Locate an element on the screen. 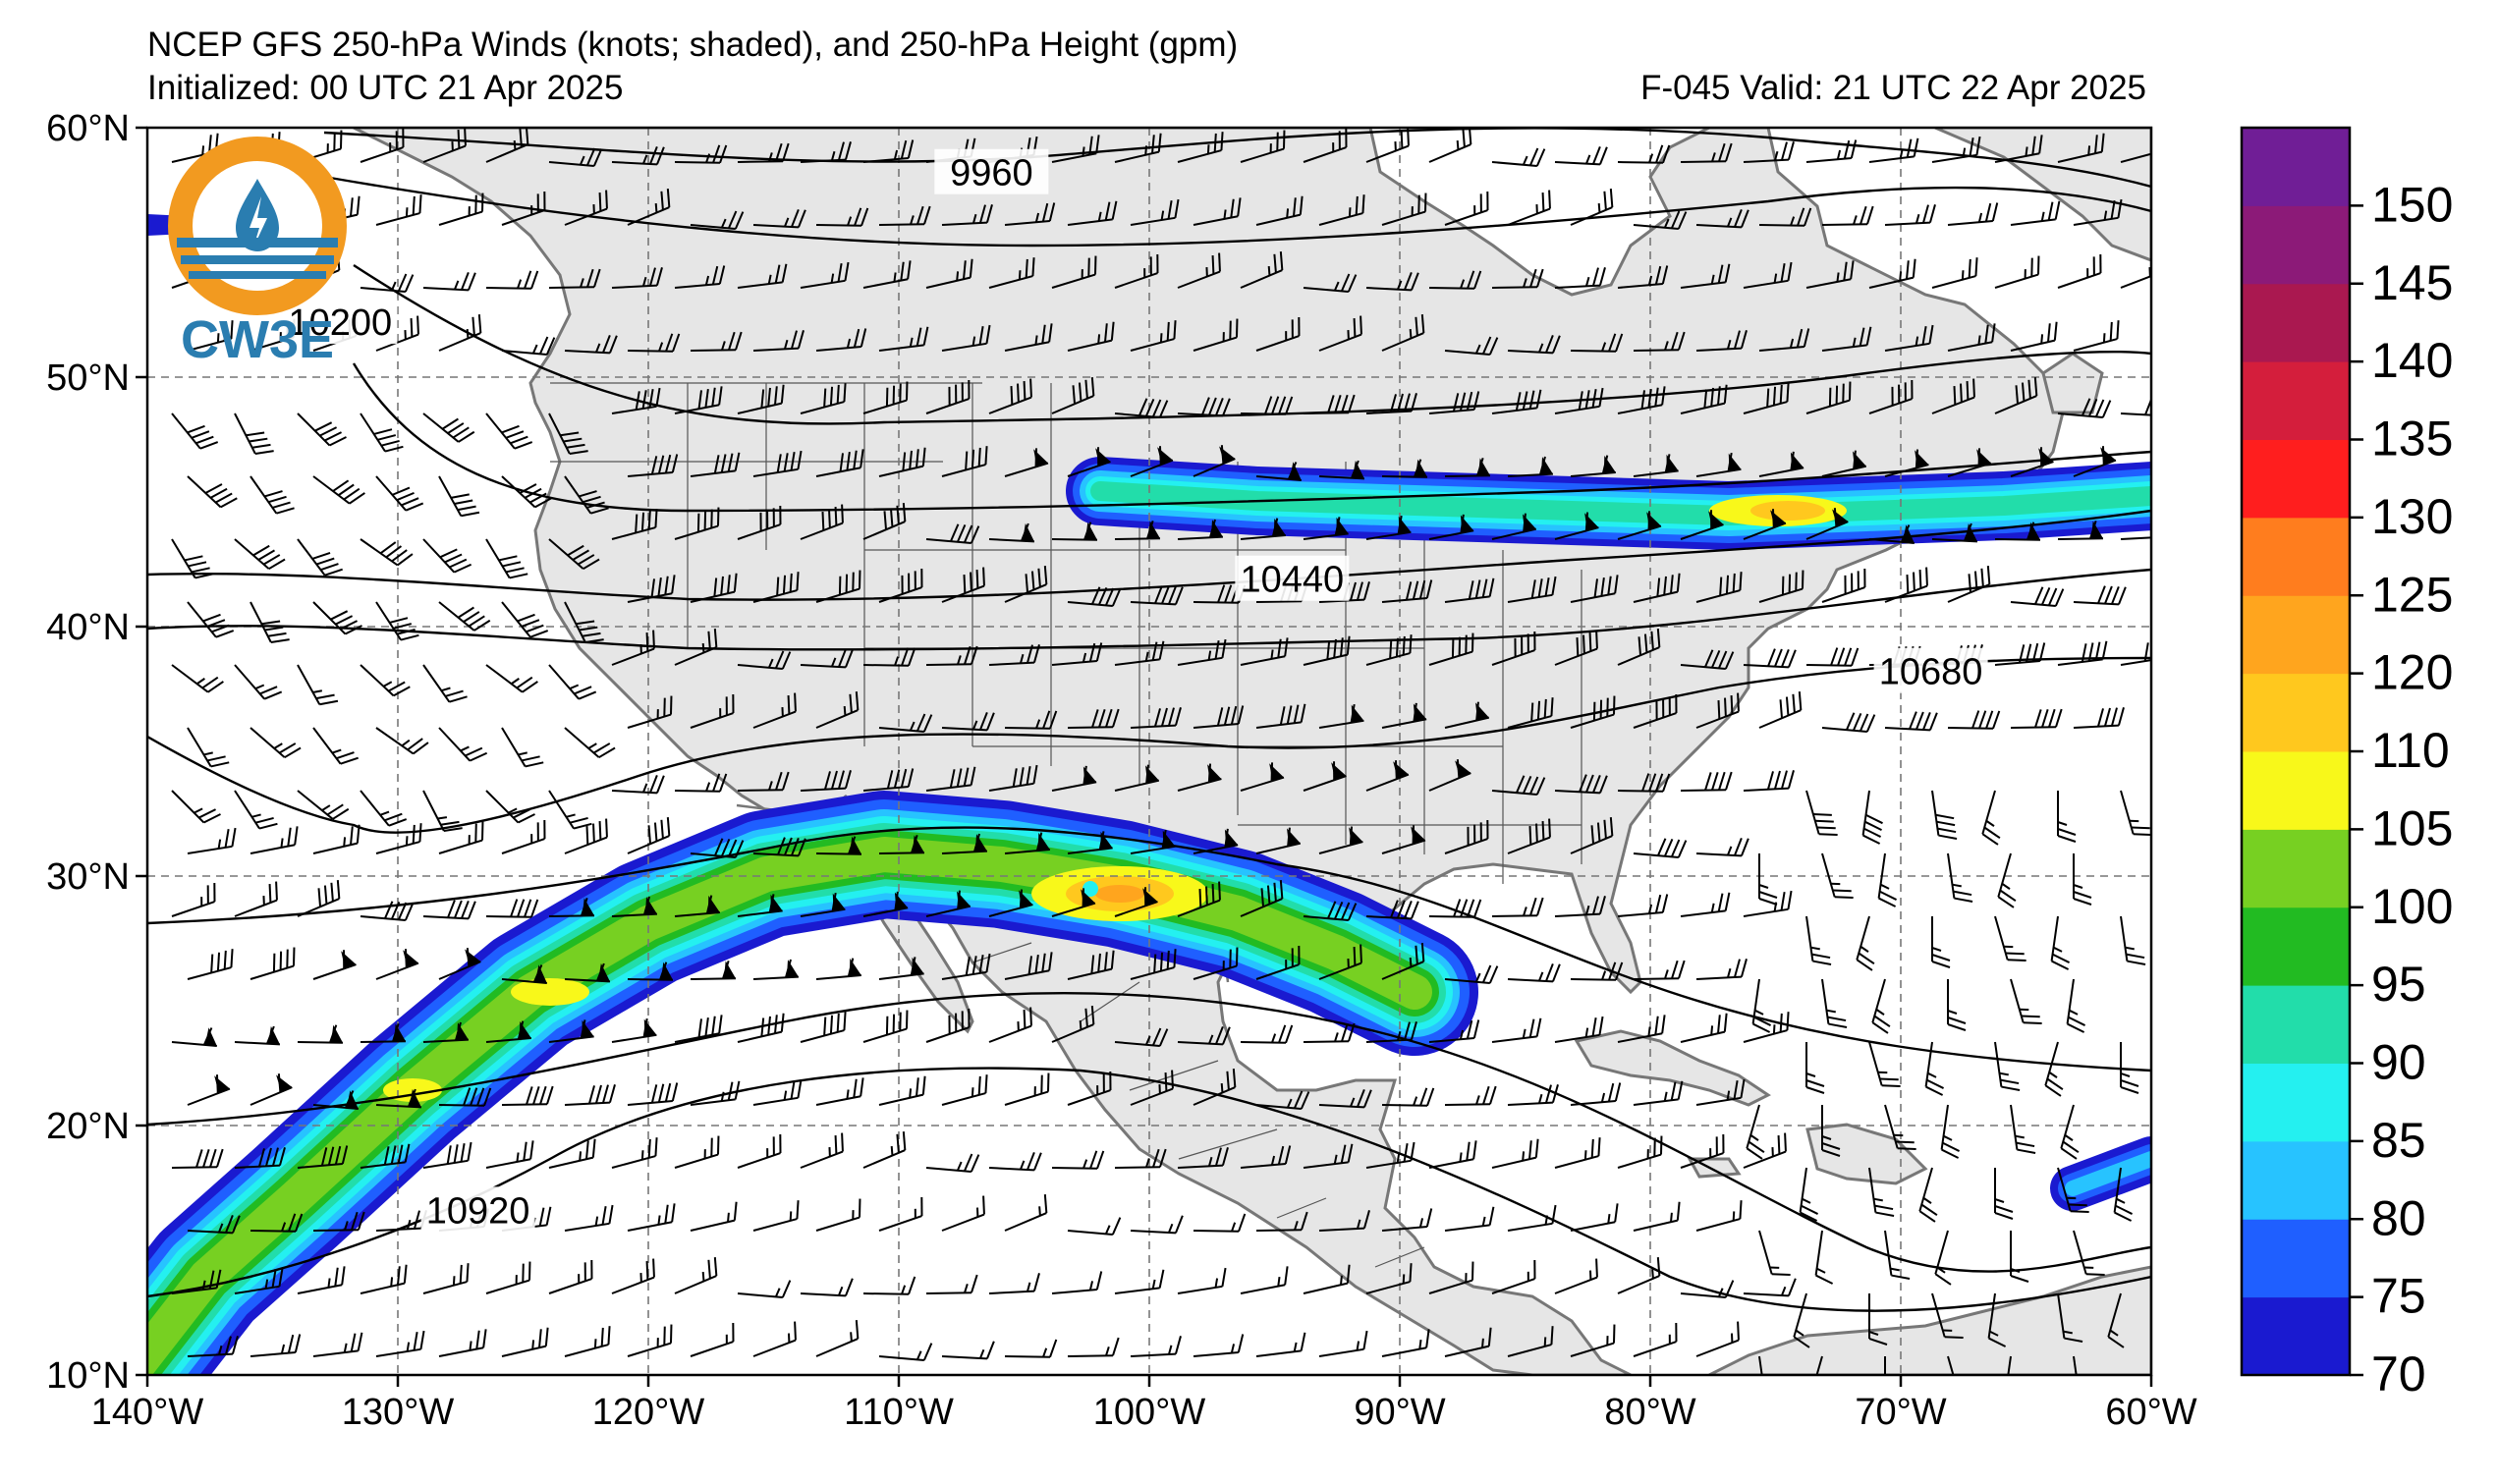 Image resolution: width=2498 pixels, height=1484 pixels. colorbar-label: 95 is located at coordinates (2398, 984).